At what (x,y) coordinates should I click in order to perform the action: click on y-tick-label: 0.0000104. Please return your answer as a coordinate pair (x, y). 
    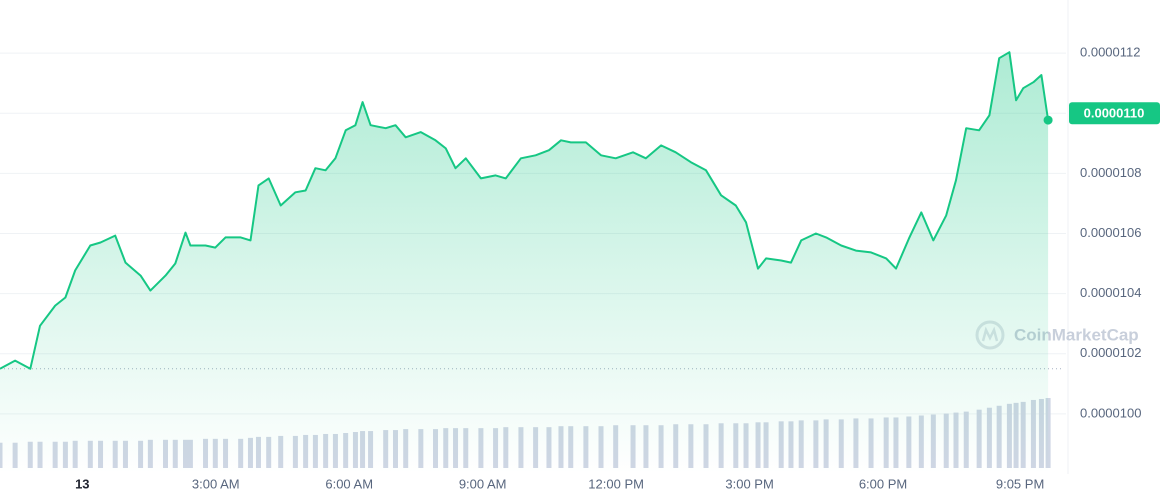
    Looking at the image, I should click on (1110, 292).